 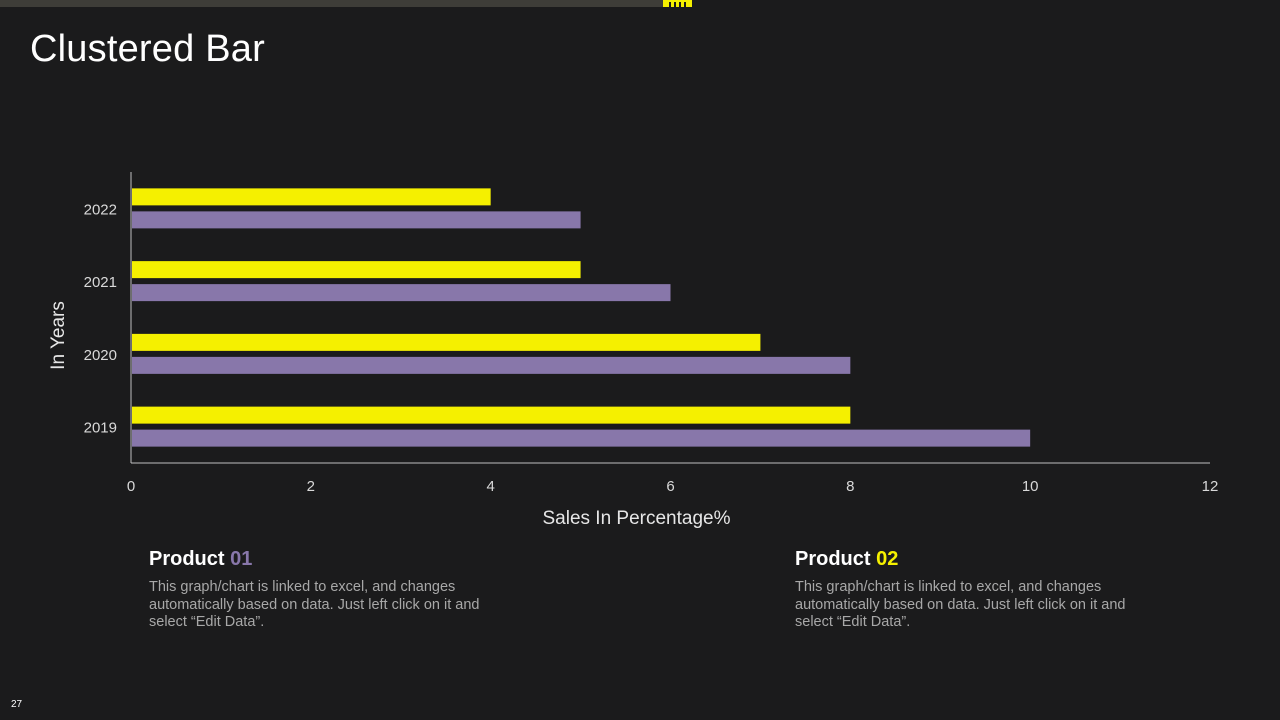 I want to click on x-tick-label: 2, so click(x=311, y=486).